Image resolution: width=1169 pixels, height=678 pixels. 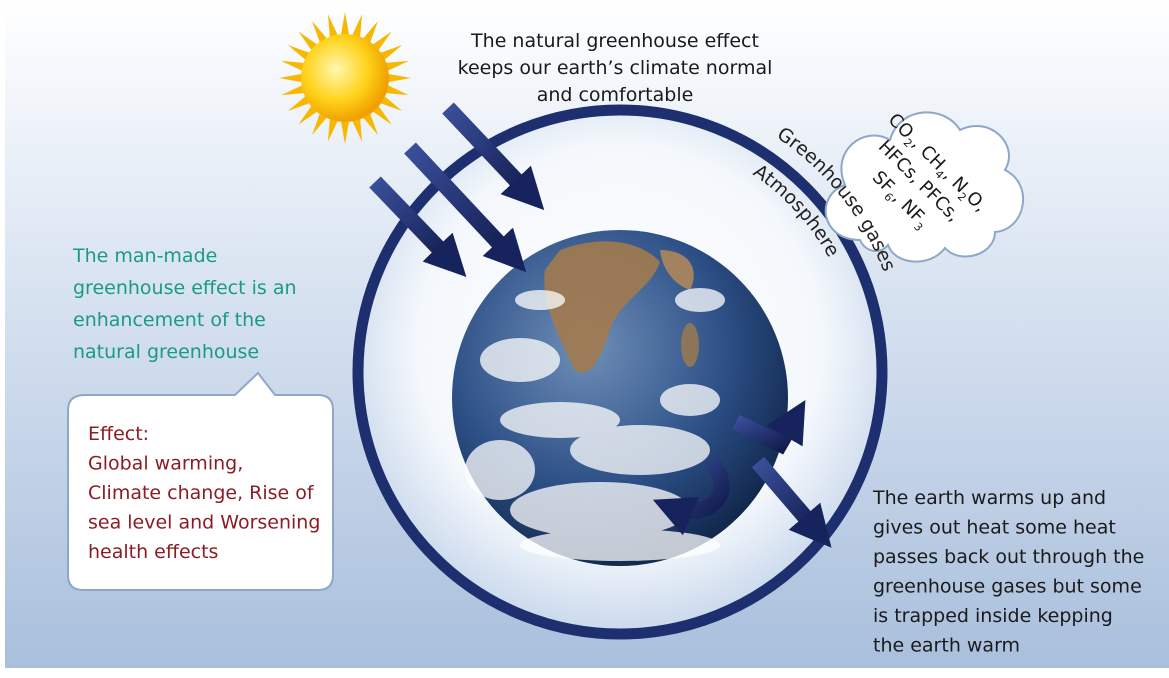 I want to click on right-text-line: the earth warm, so click(x=946, y=646).